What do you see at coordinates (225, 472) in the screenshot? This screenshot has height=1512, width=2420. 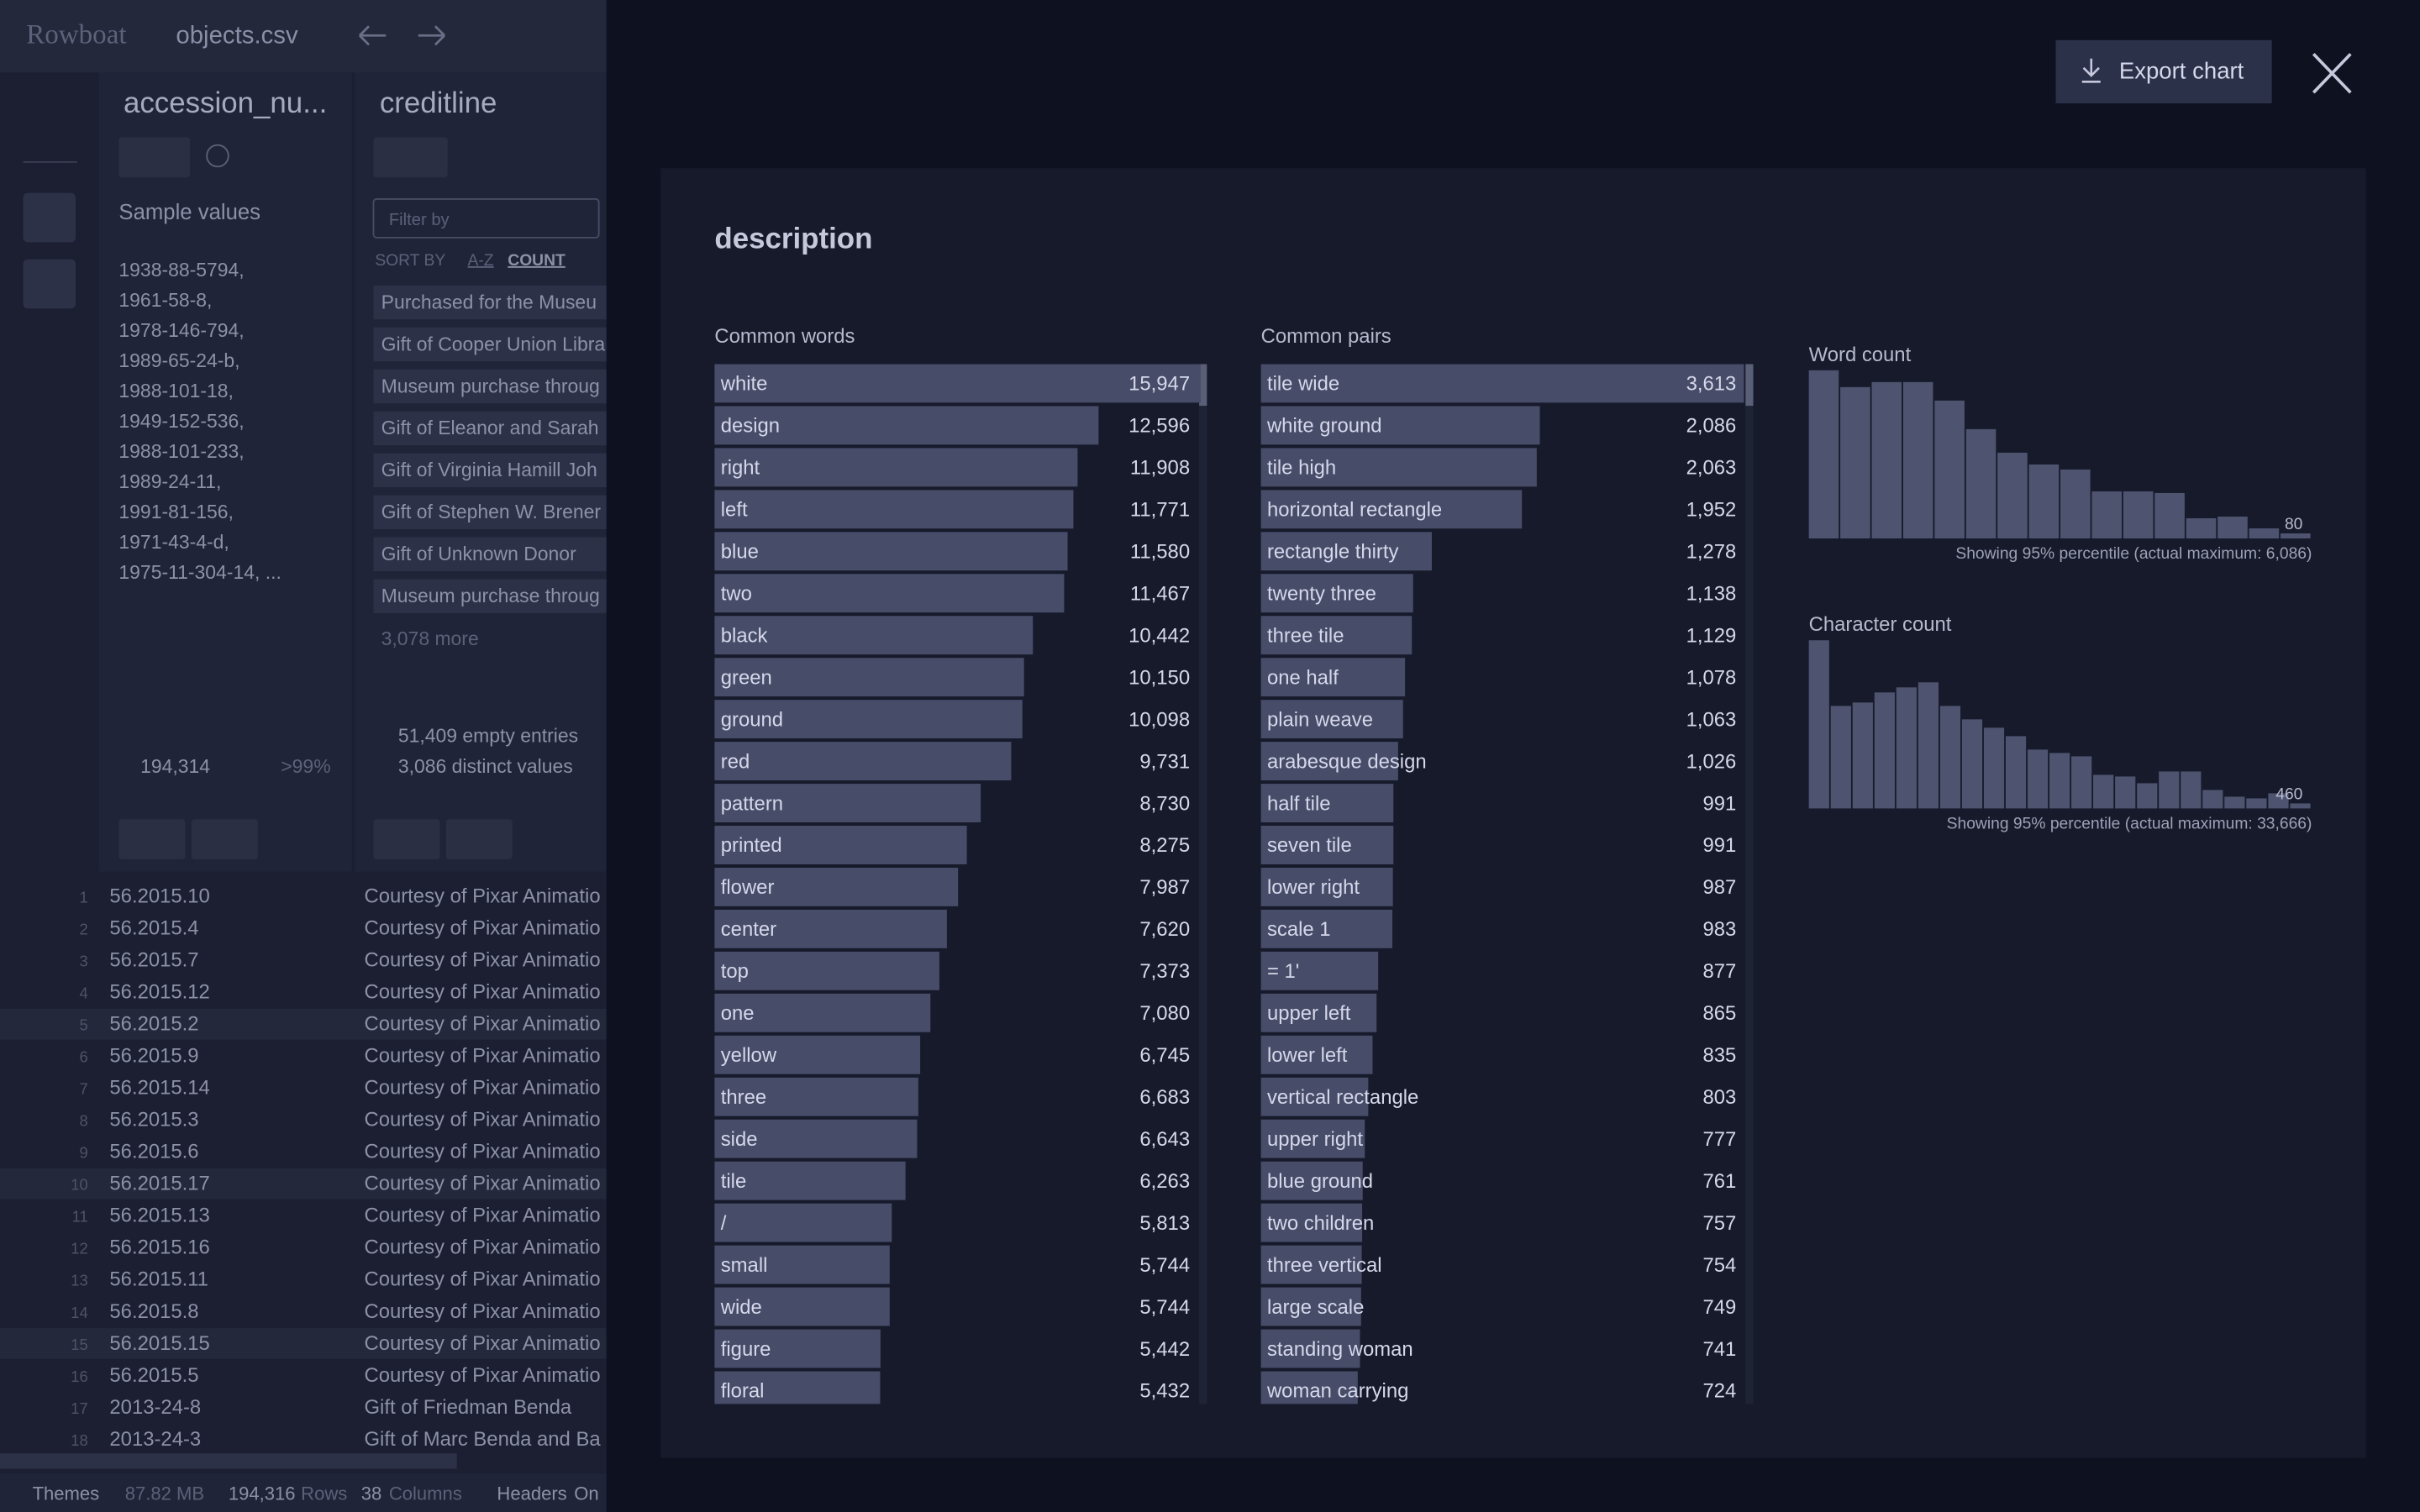 I see `column-header` at bounding box center [225, 472].